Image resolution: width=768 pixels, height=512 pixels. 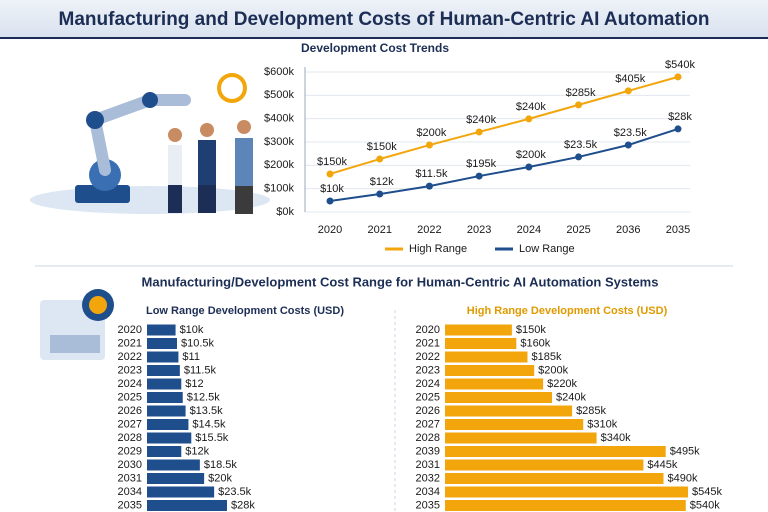 What do you see at coordinates (243, 505) in the screenshot?
I see `data-label: $28k` at bounding box center [243, 505].